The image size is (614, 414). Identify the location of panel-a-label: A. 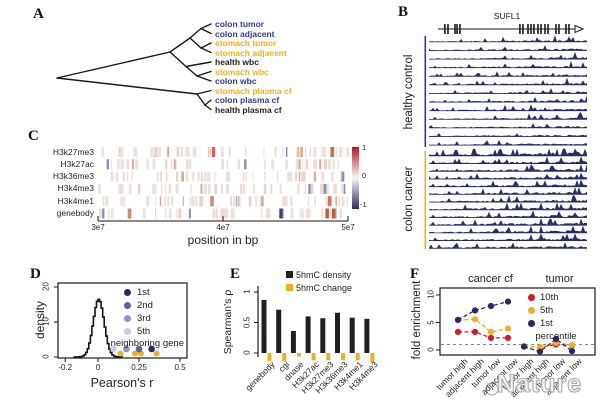
(38, 14).